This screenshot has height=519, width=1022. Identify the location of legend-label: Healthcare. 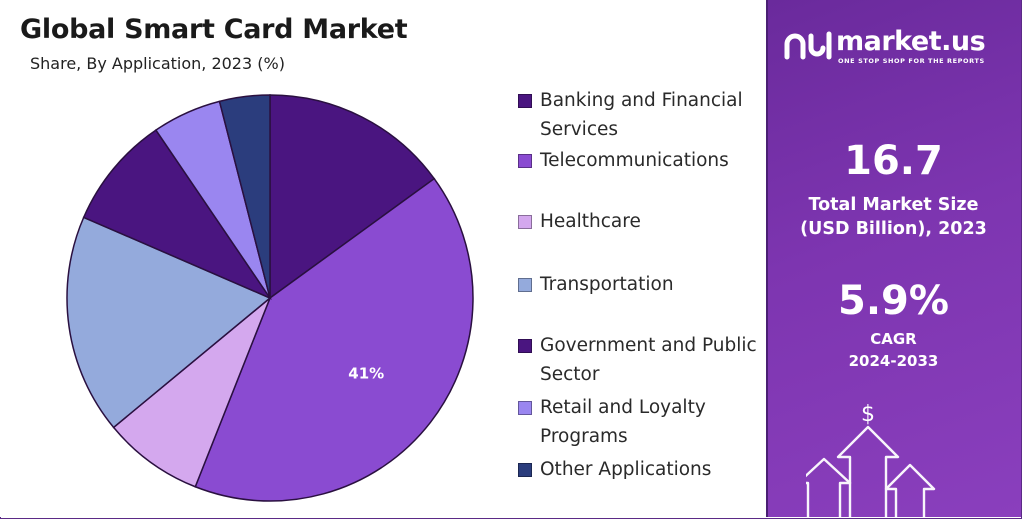
(590, 221).